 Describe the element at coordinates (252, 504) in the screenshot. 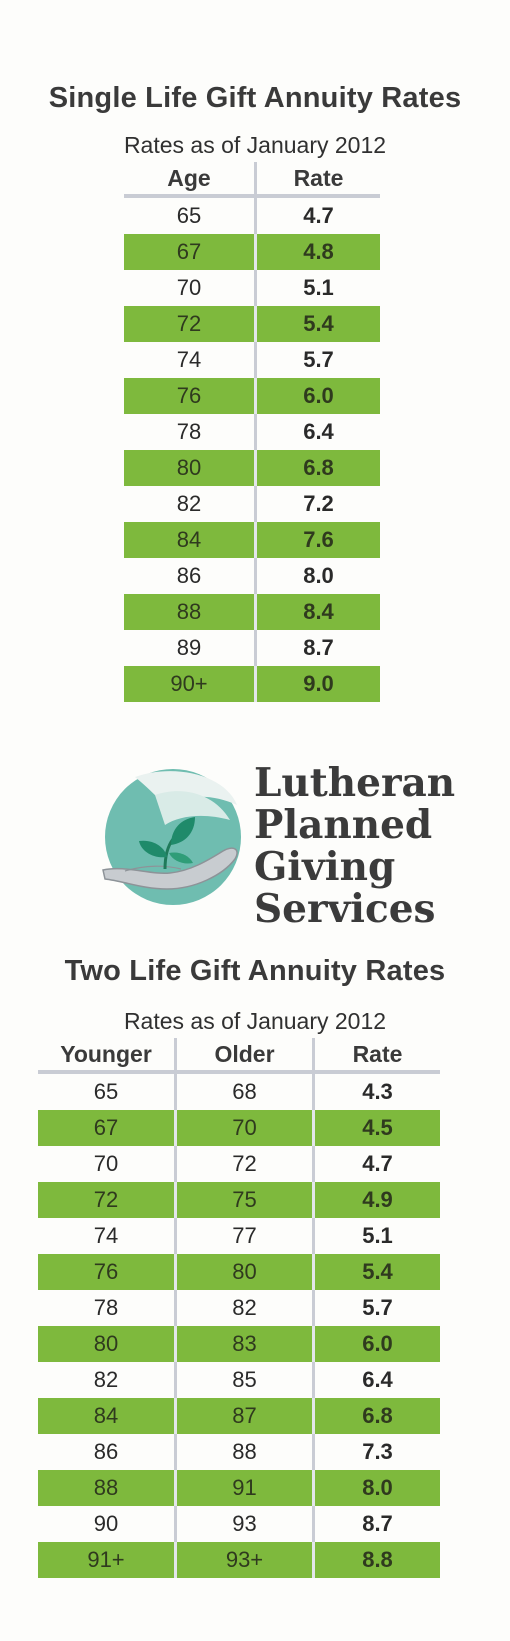

I see `table-row: 82 7.2` at that location.